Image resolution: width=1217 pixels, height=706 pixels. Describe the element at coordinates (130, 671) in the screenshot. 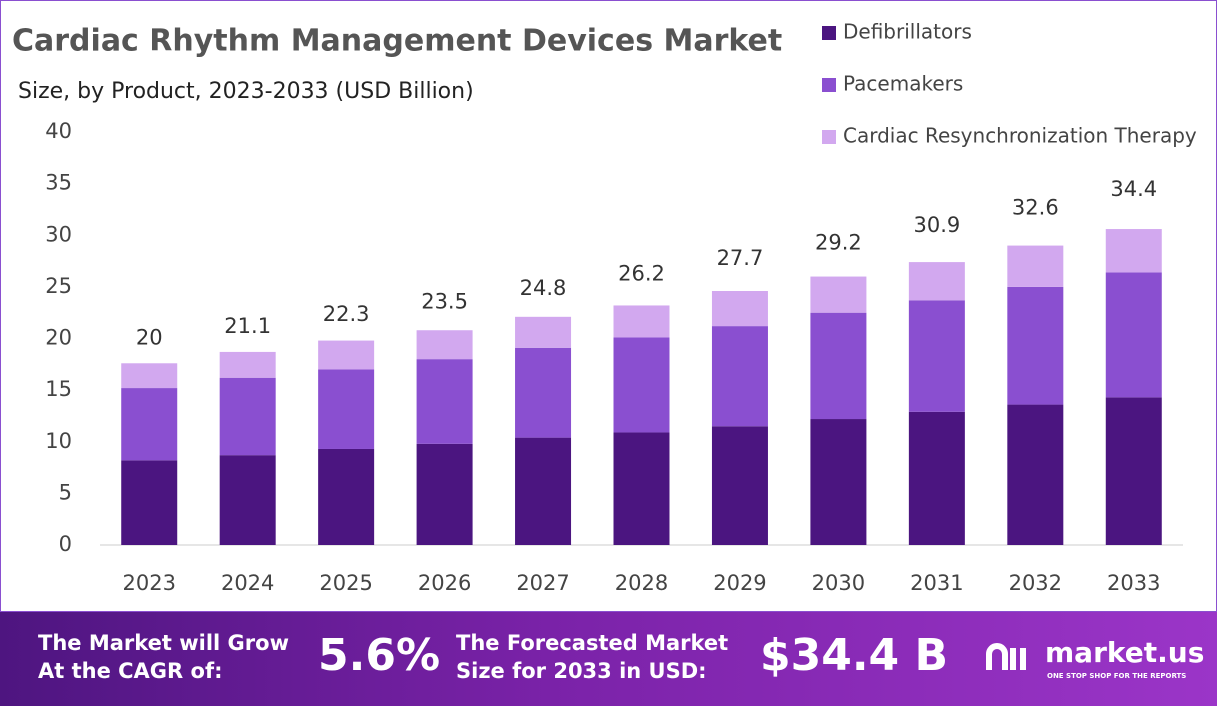

I see `cagr-line: At the CAGR of:` at that location.